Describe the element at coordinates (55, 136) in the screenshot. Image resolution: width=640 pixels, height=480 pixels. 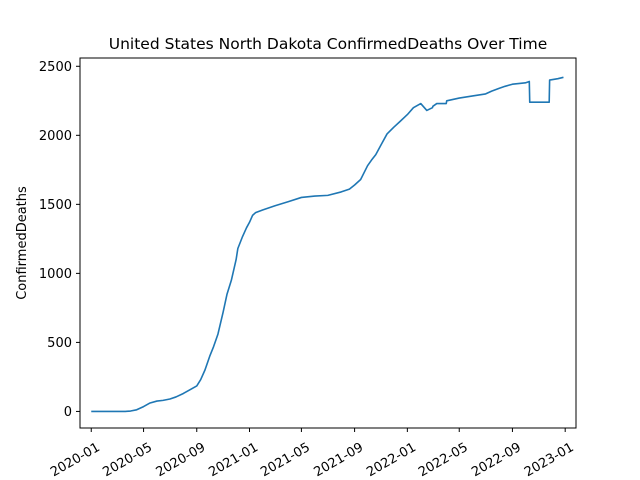
I see `y-tick-label: 2000` at that location.